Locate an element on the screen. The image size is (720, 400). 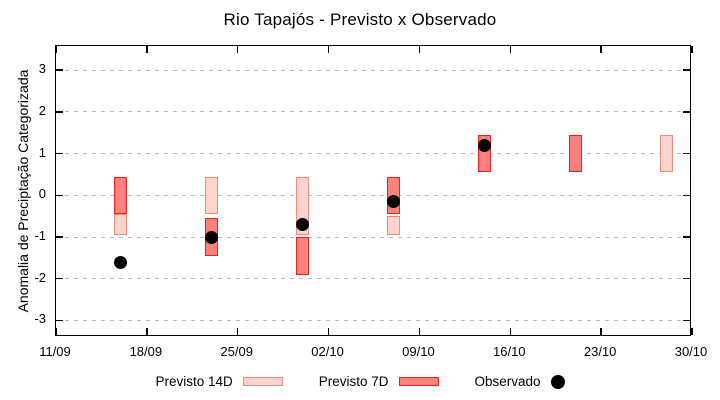
x-tick-label: 16/10 is located at coordinates (509, 351).